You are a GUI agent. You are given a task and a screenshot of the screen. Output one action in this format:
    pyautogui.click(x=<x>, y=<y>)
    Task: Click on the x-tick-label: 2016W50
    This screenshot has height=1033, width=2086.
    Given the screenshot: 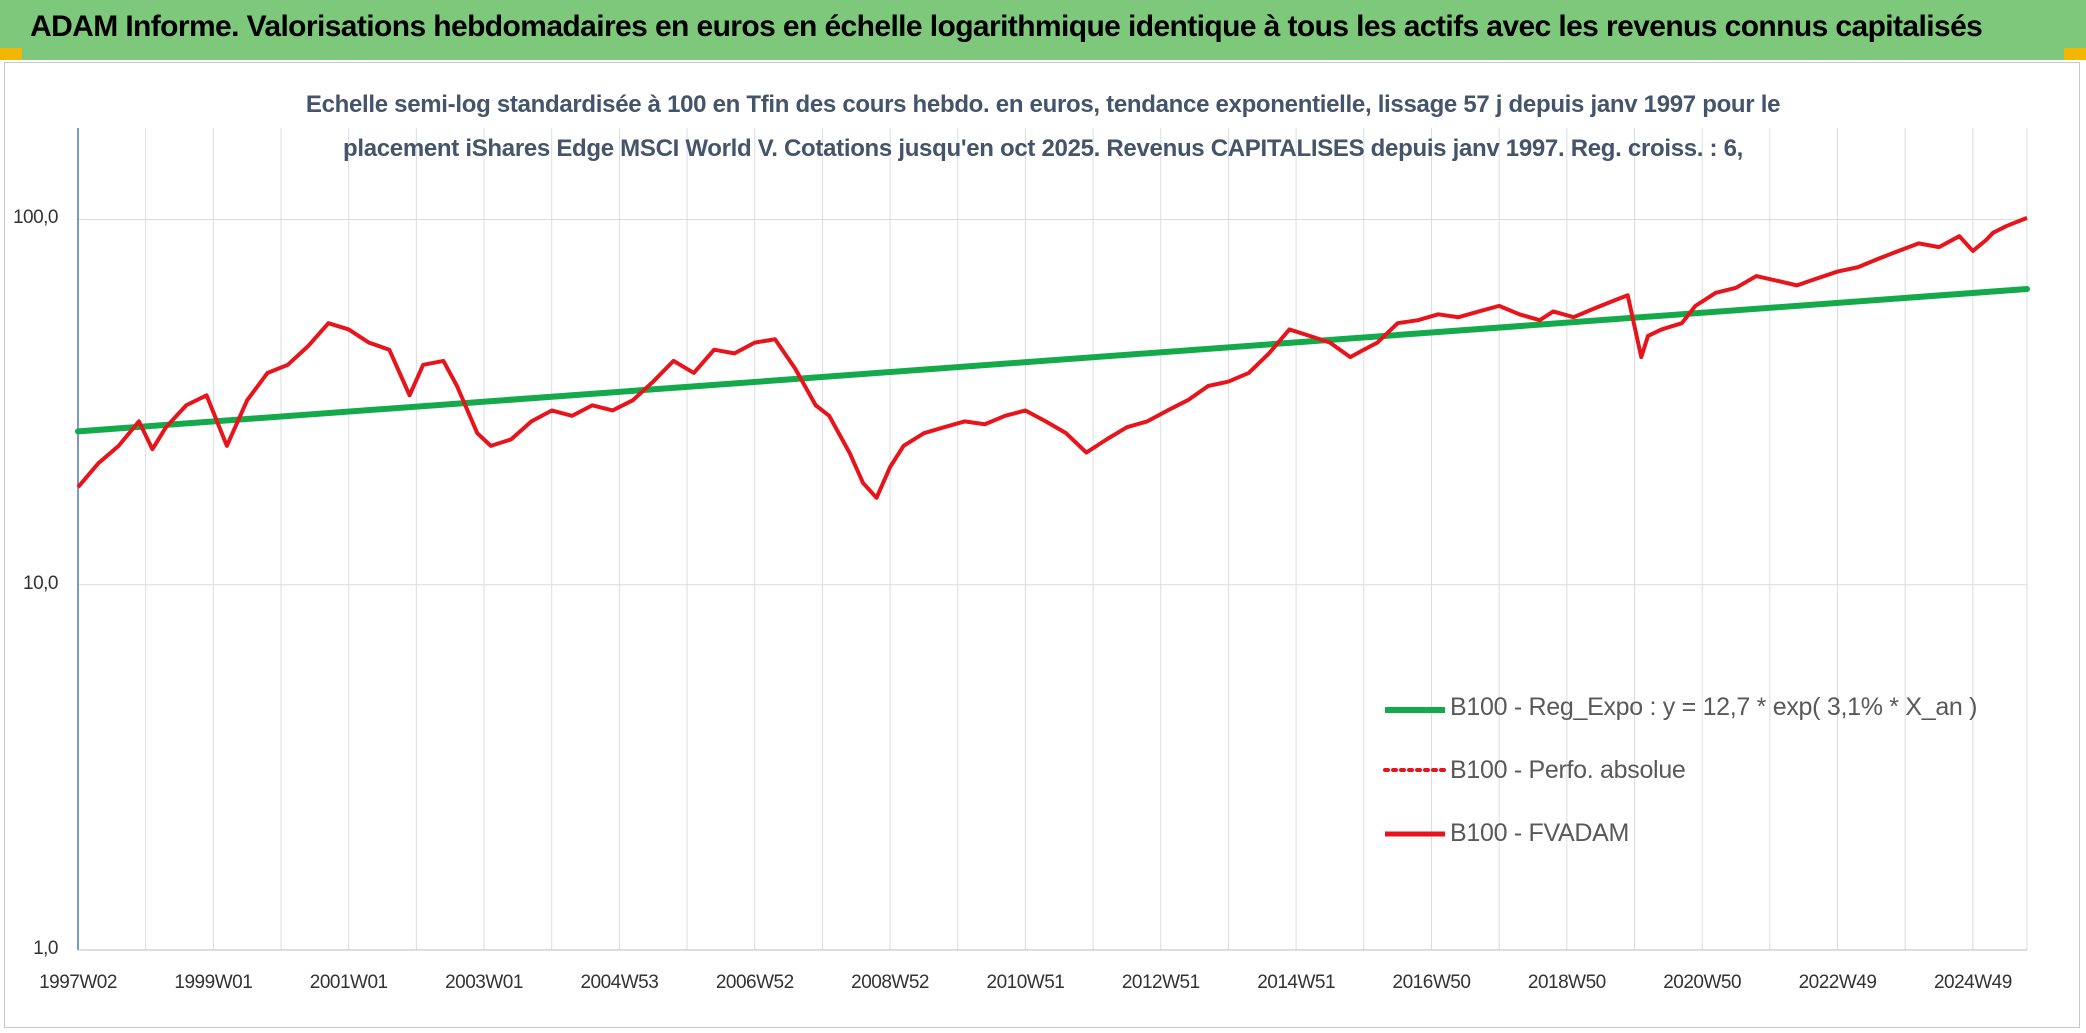 What is the action you would take?
    pyautogui.click(x=1431, y=982)
    